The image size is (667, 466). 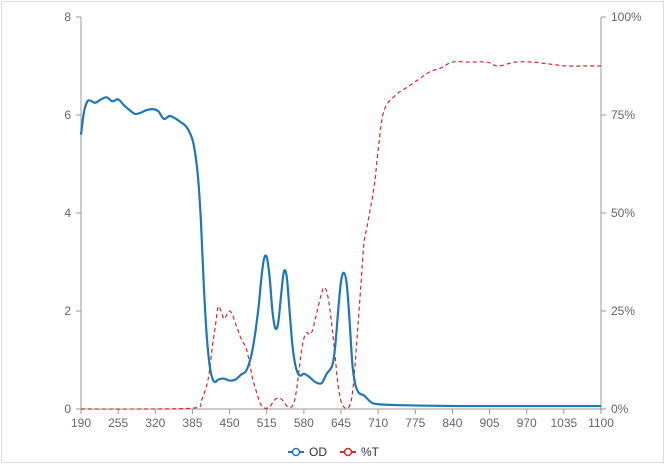 What do you see at coordinates (415, 423) in the screenshot?
I see `x-tick-label: 775` at bounding box center [415, 423].